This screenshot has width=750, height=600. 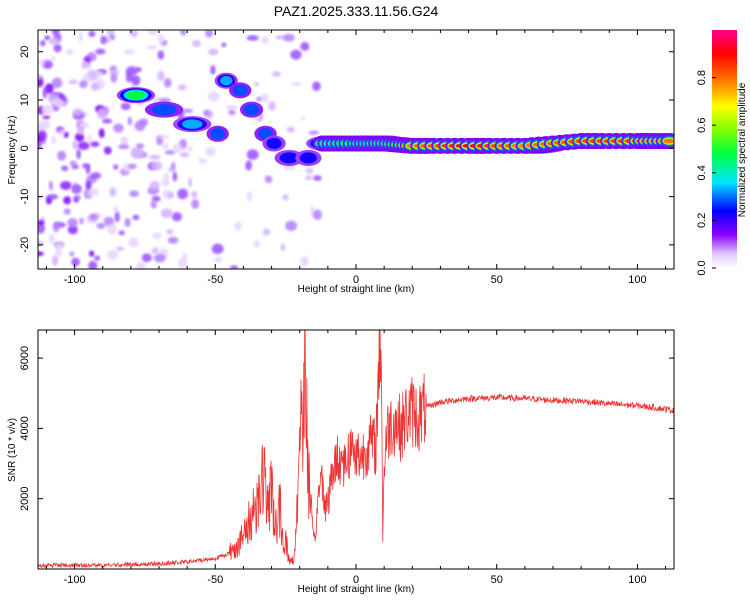 I want to click on spectrogram-x-tick-label: -50, so click(x=215, y=280).